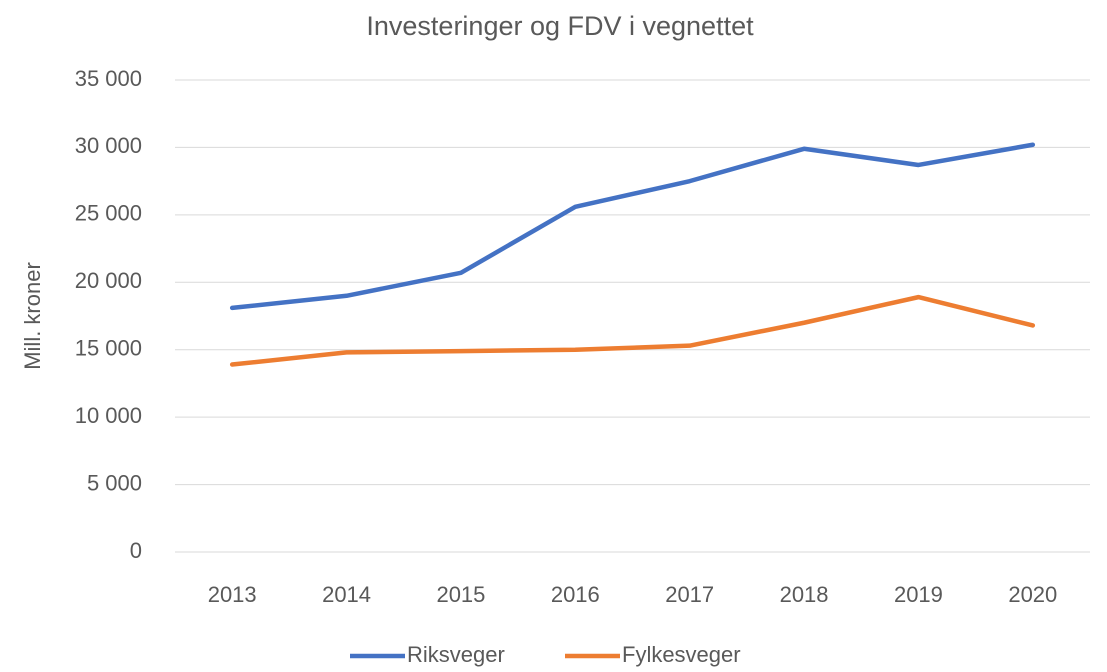 This screenshot has width=1107, height=672. Describe the element at coordinates (108, 415) in the screenshot. I see `y-tick-label: 10 000` at that location.